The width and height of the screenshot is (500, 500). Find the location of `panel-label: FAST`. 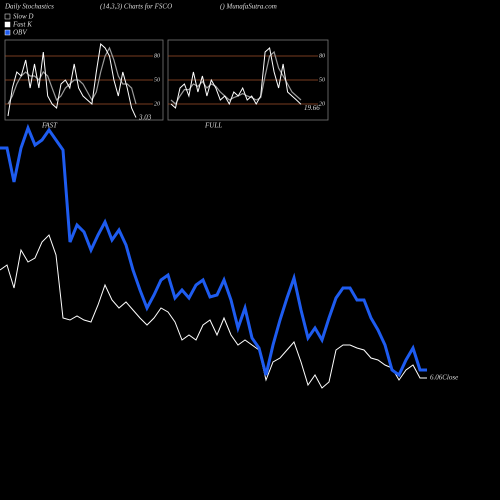

panel-label: FAST is located at coordinates (49, 126).